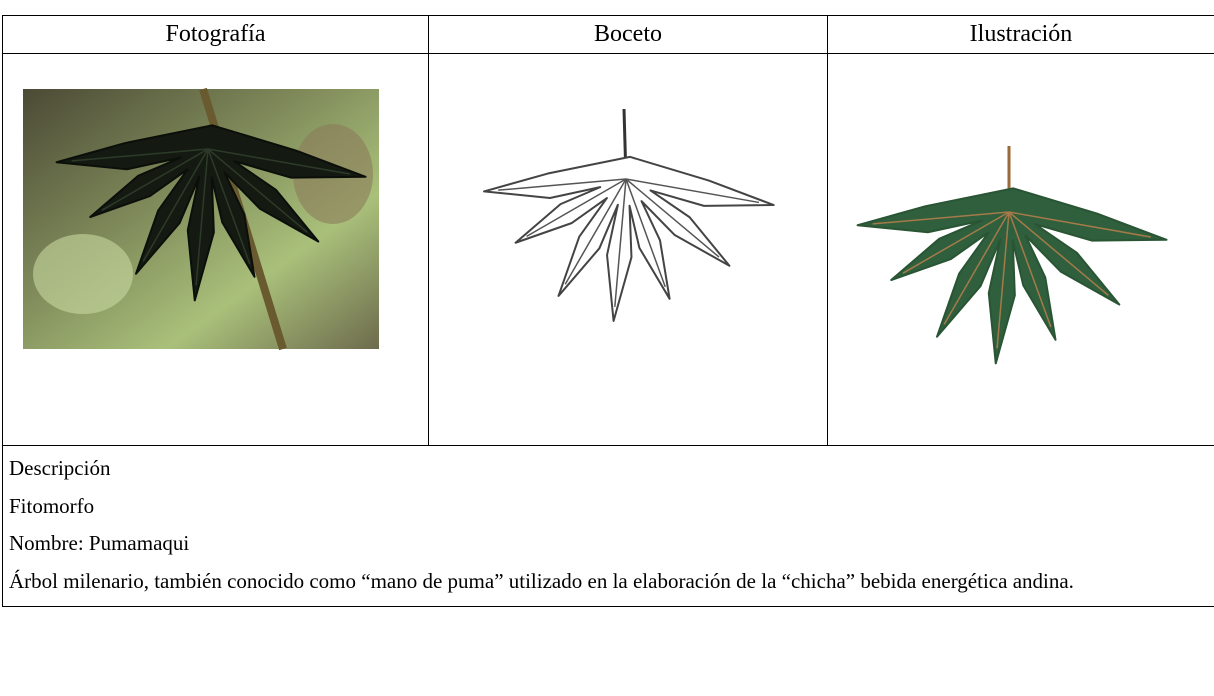  I want to click on description-line: Nombre: Pumamaqui, so click(99, 543).